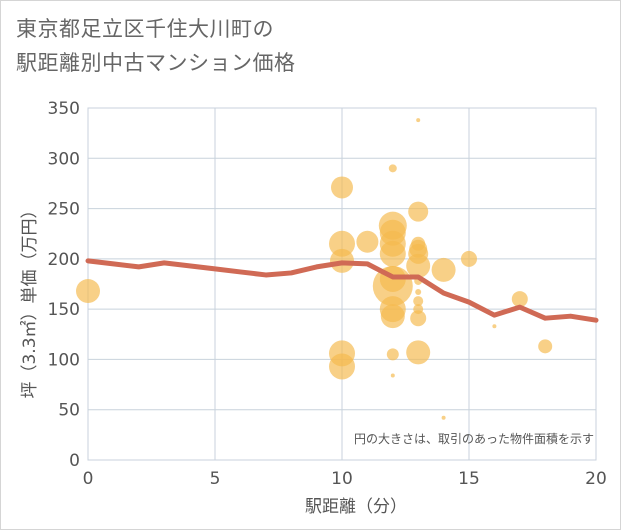  What do you see at coordinates (145, 29) in the screenshot?
I see `chart-title-line1: 東京都足立区千住大川町の` at bounding box center [145, 29].